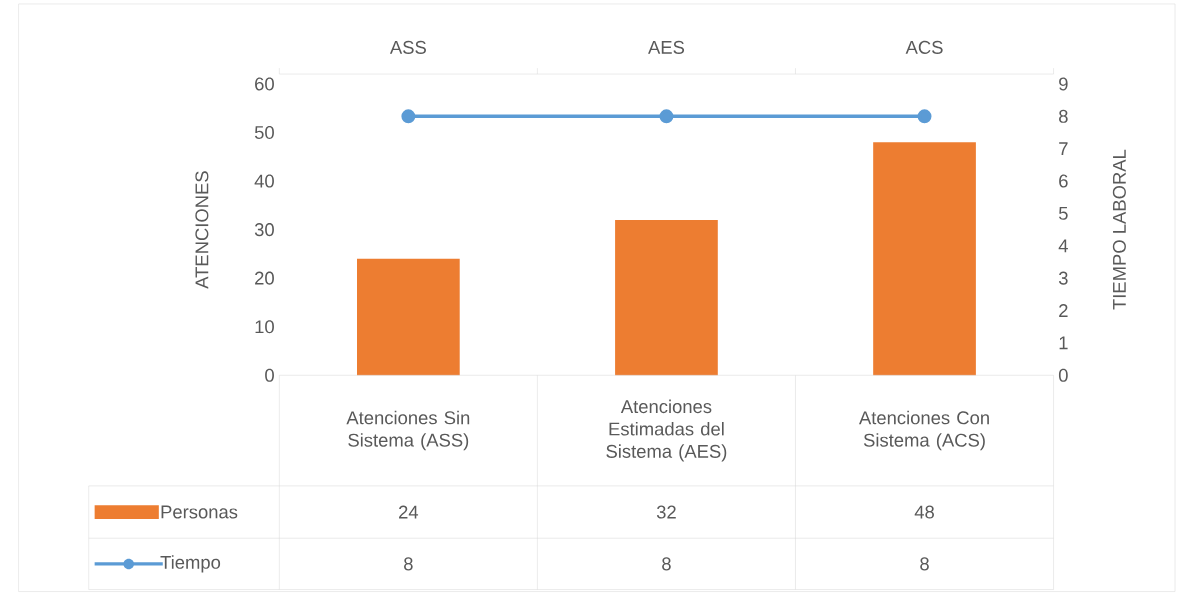 Image resolution: width=1179 pixels, height=596 pixels. I want to click on legend-label: Tiempo, so click(190, 564).